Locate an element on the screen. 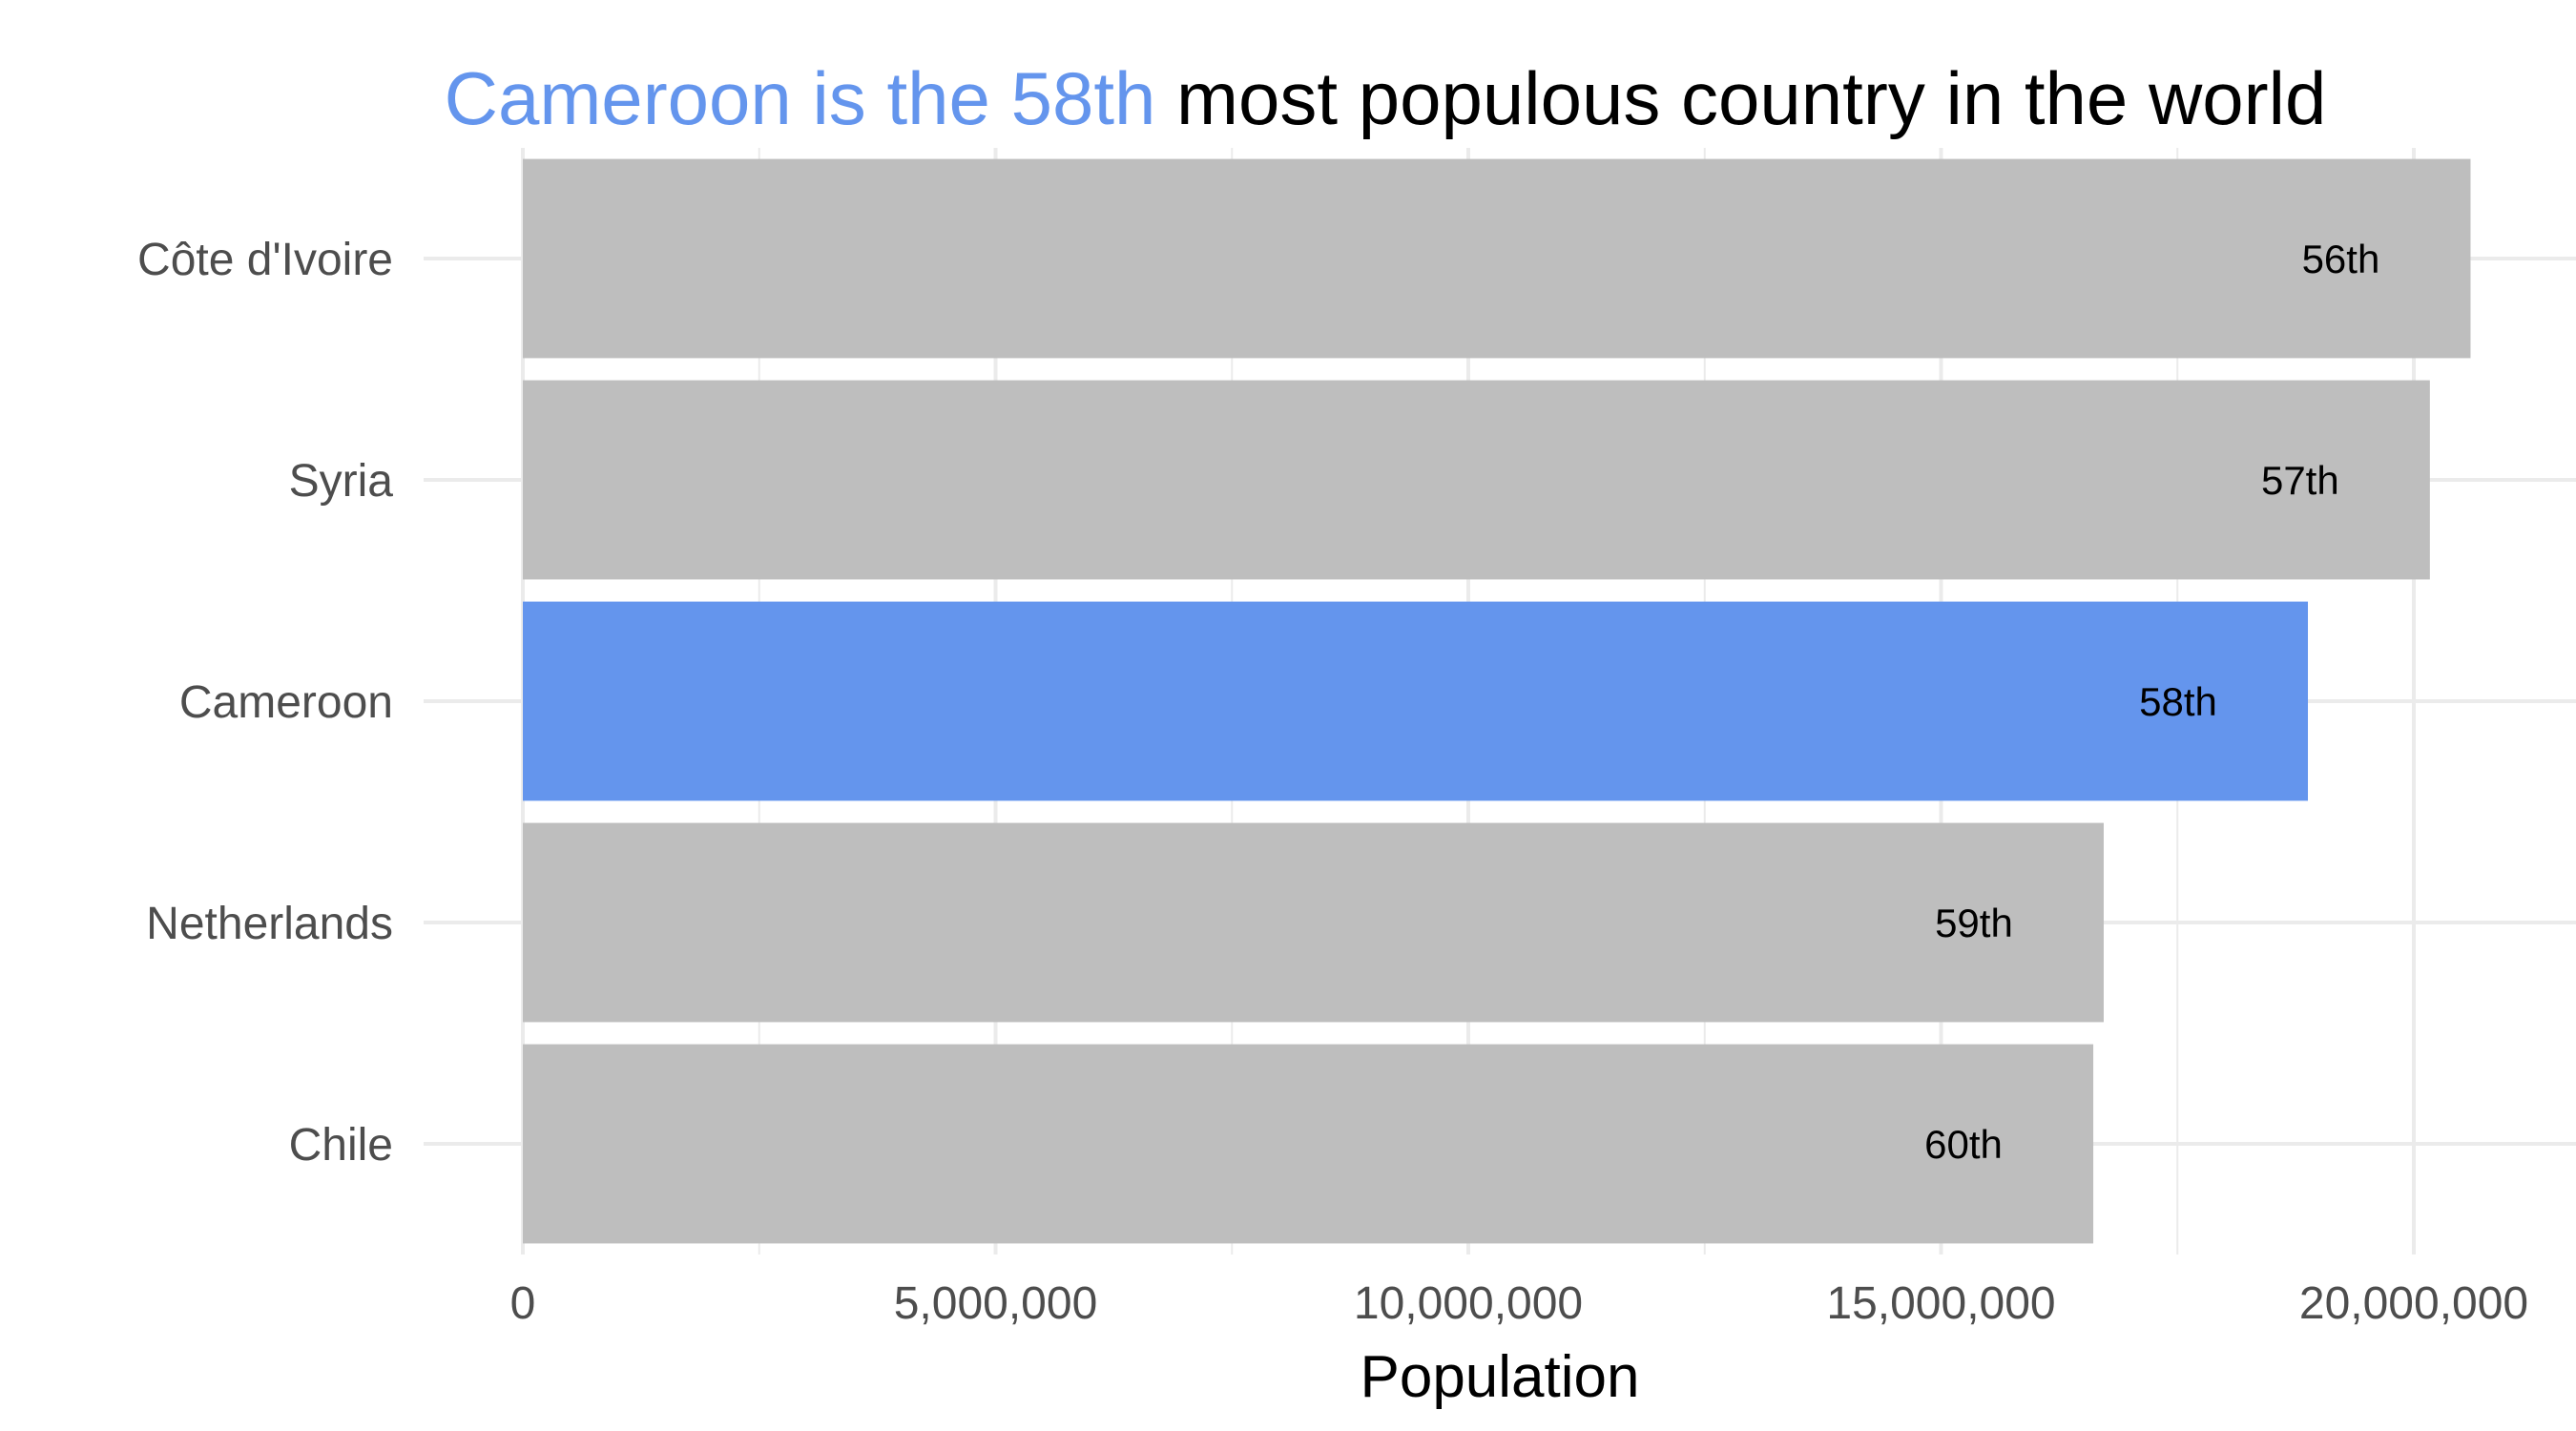  chart-title-highlight: Cameroon is the 58th is located at coordinates (800, 98).